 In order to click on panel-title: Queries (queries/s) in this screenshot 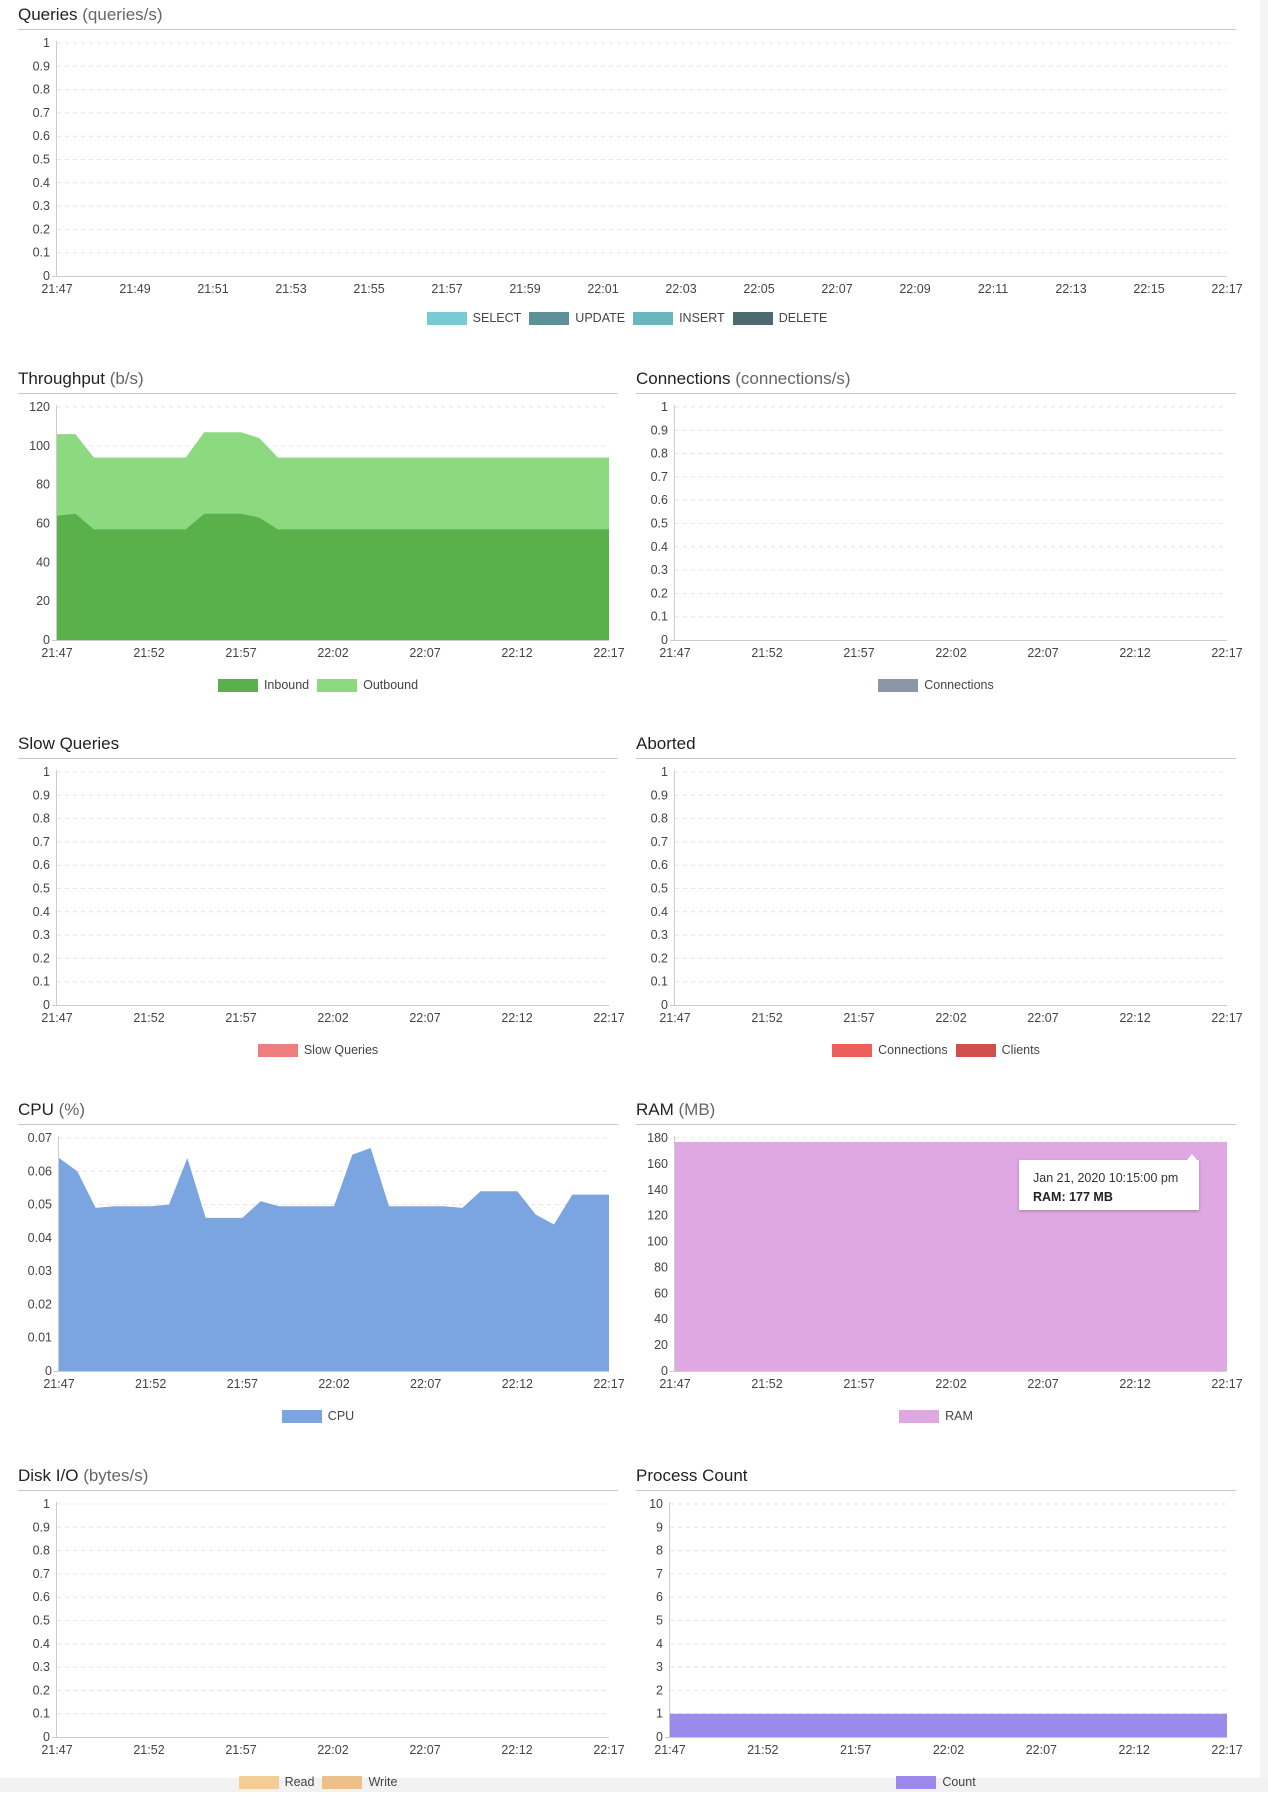, I will do `click(627, 17)`.